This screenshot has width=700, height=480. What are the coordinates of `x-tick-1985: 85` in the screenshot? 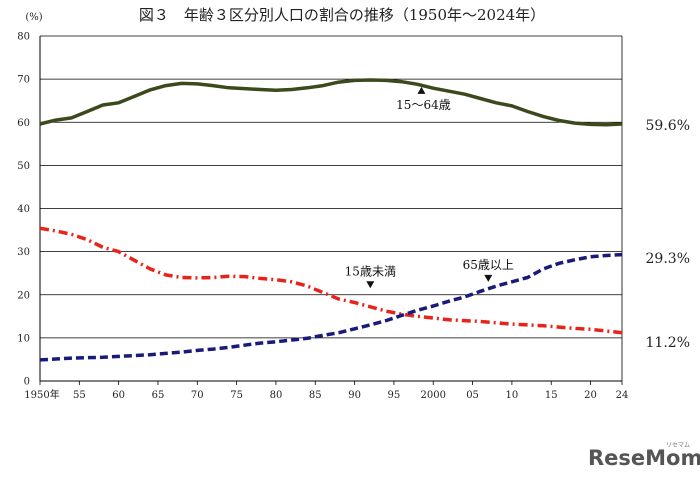 It's located at (315, 395).